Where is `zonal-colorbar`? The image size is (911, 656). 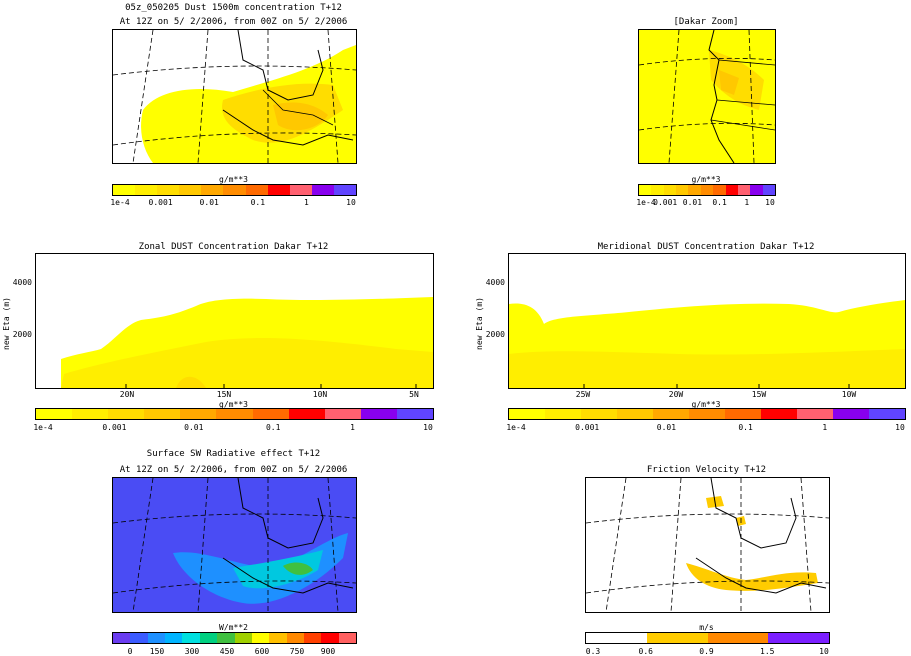 zonal-colorbar is located at coordinates (234, 414).